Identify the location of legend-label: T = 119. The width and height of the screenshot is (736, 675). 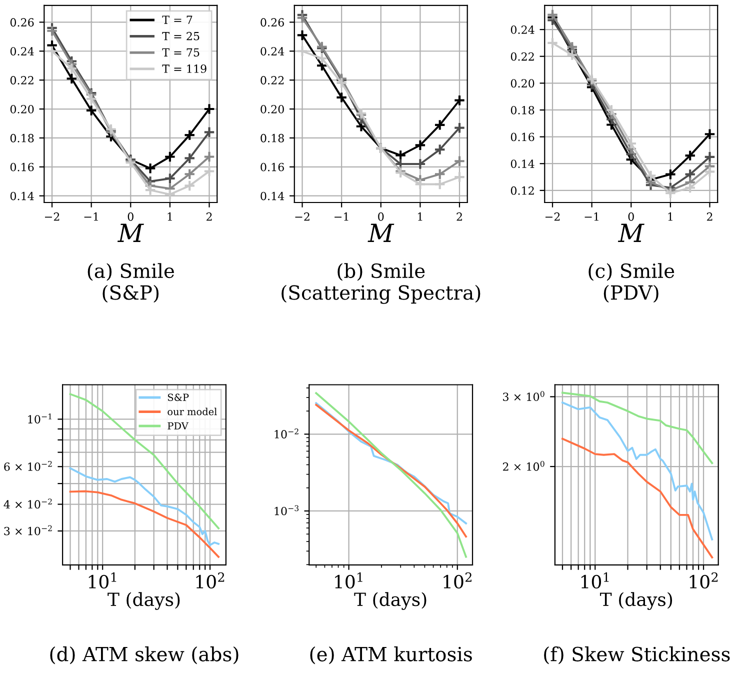
(184, 68).